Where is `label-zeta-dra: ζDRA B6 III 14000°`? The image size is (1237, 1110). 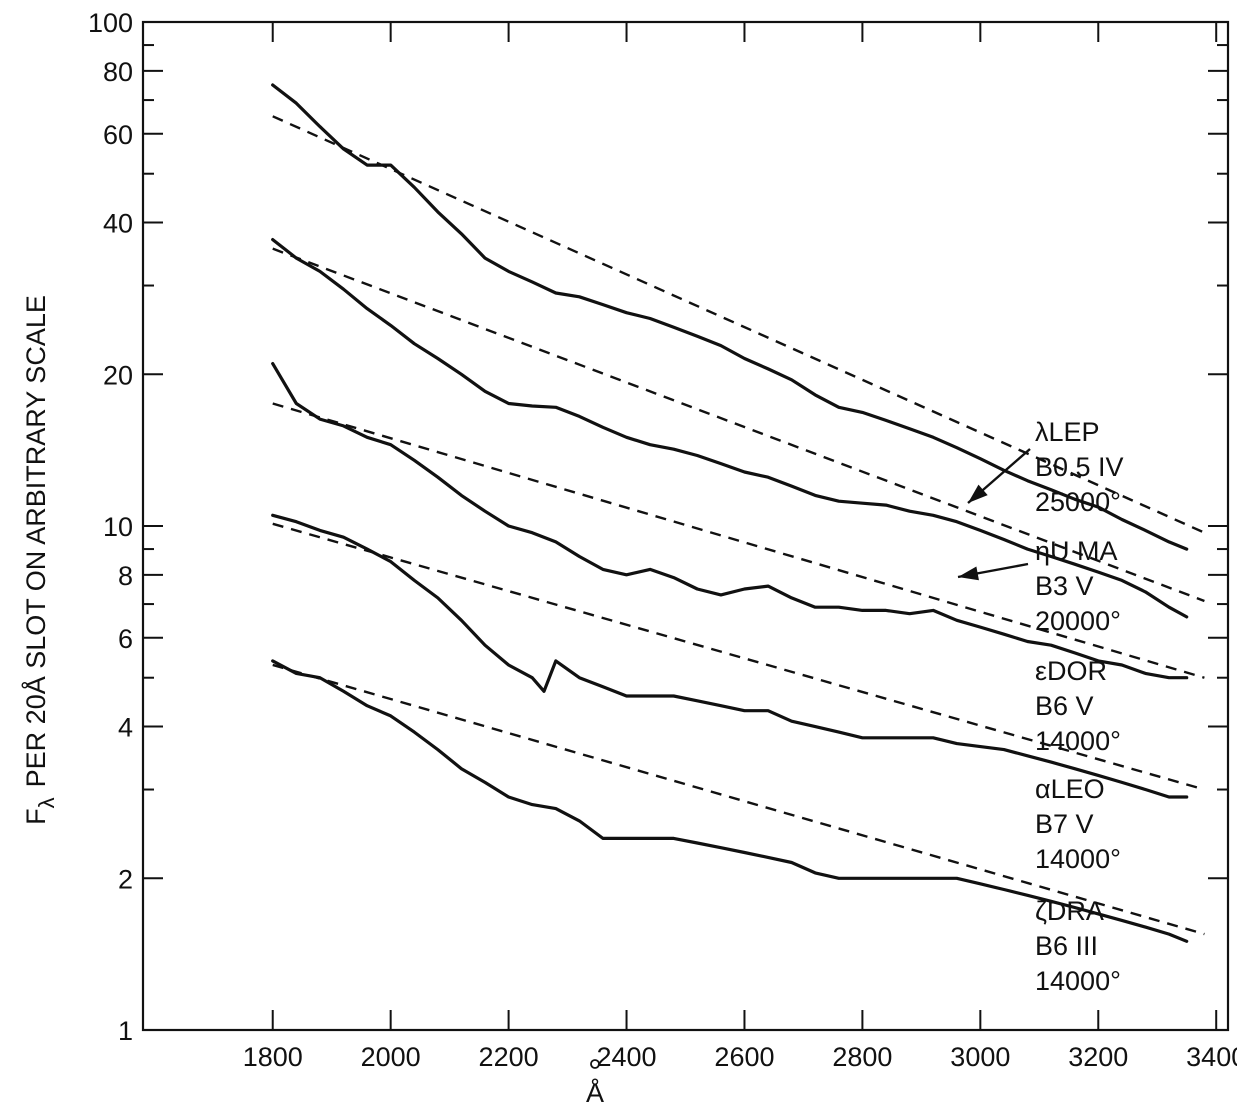
label-zeta-dra: ζDRA B6 III 14000° is located at coordinates (1078, 946).